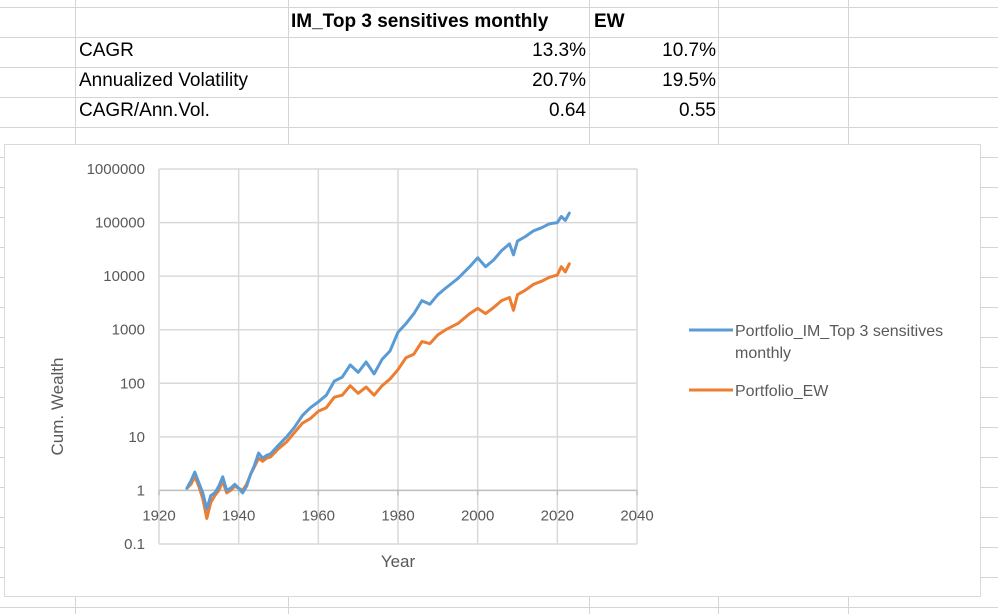 The height and width of the screenshot is (614, 998). What do you see at coordinates (141, 490) in the screenshot?
I see `y-tick-label: 1` at bounding box center [141, 490].